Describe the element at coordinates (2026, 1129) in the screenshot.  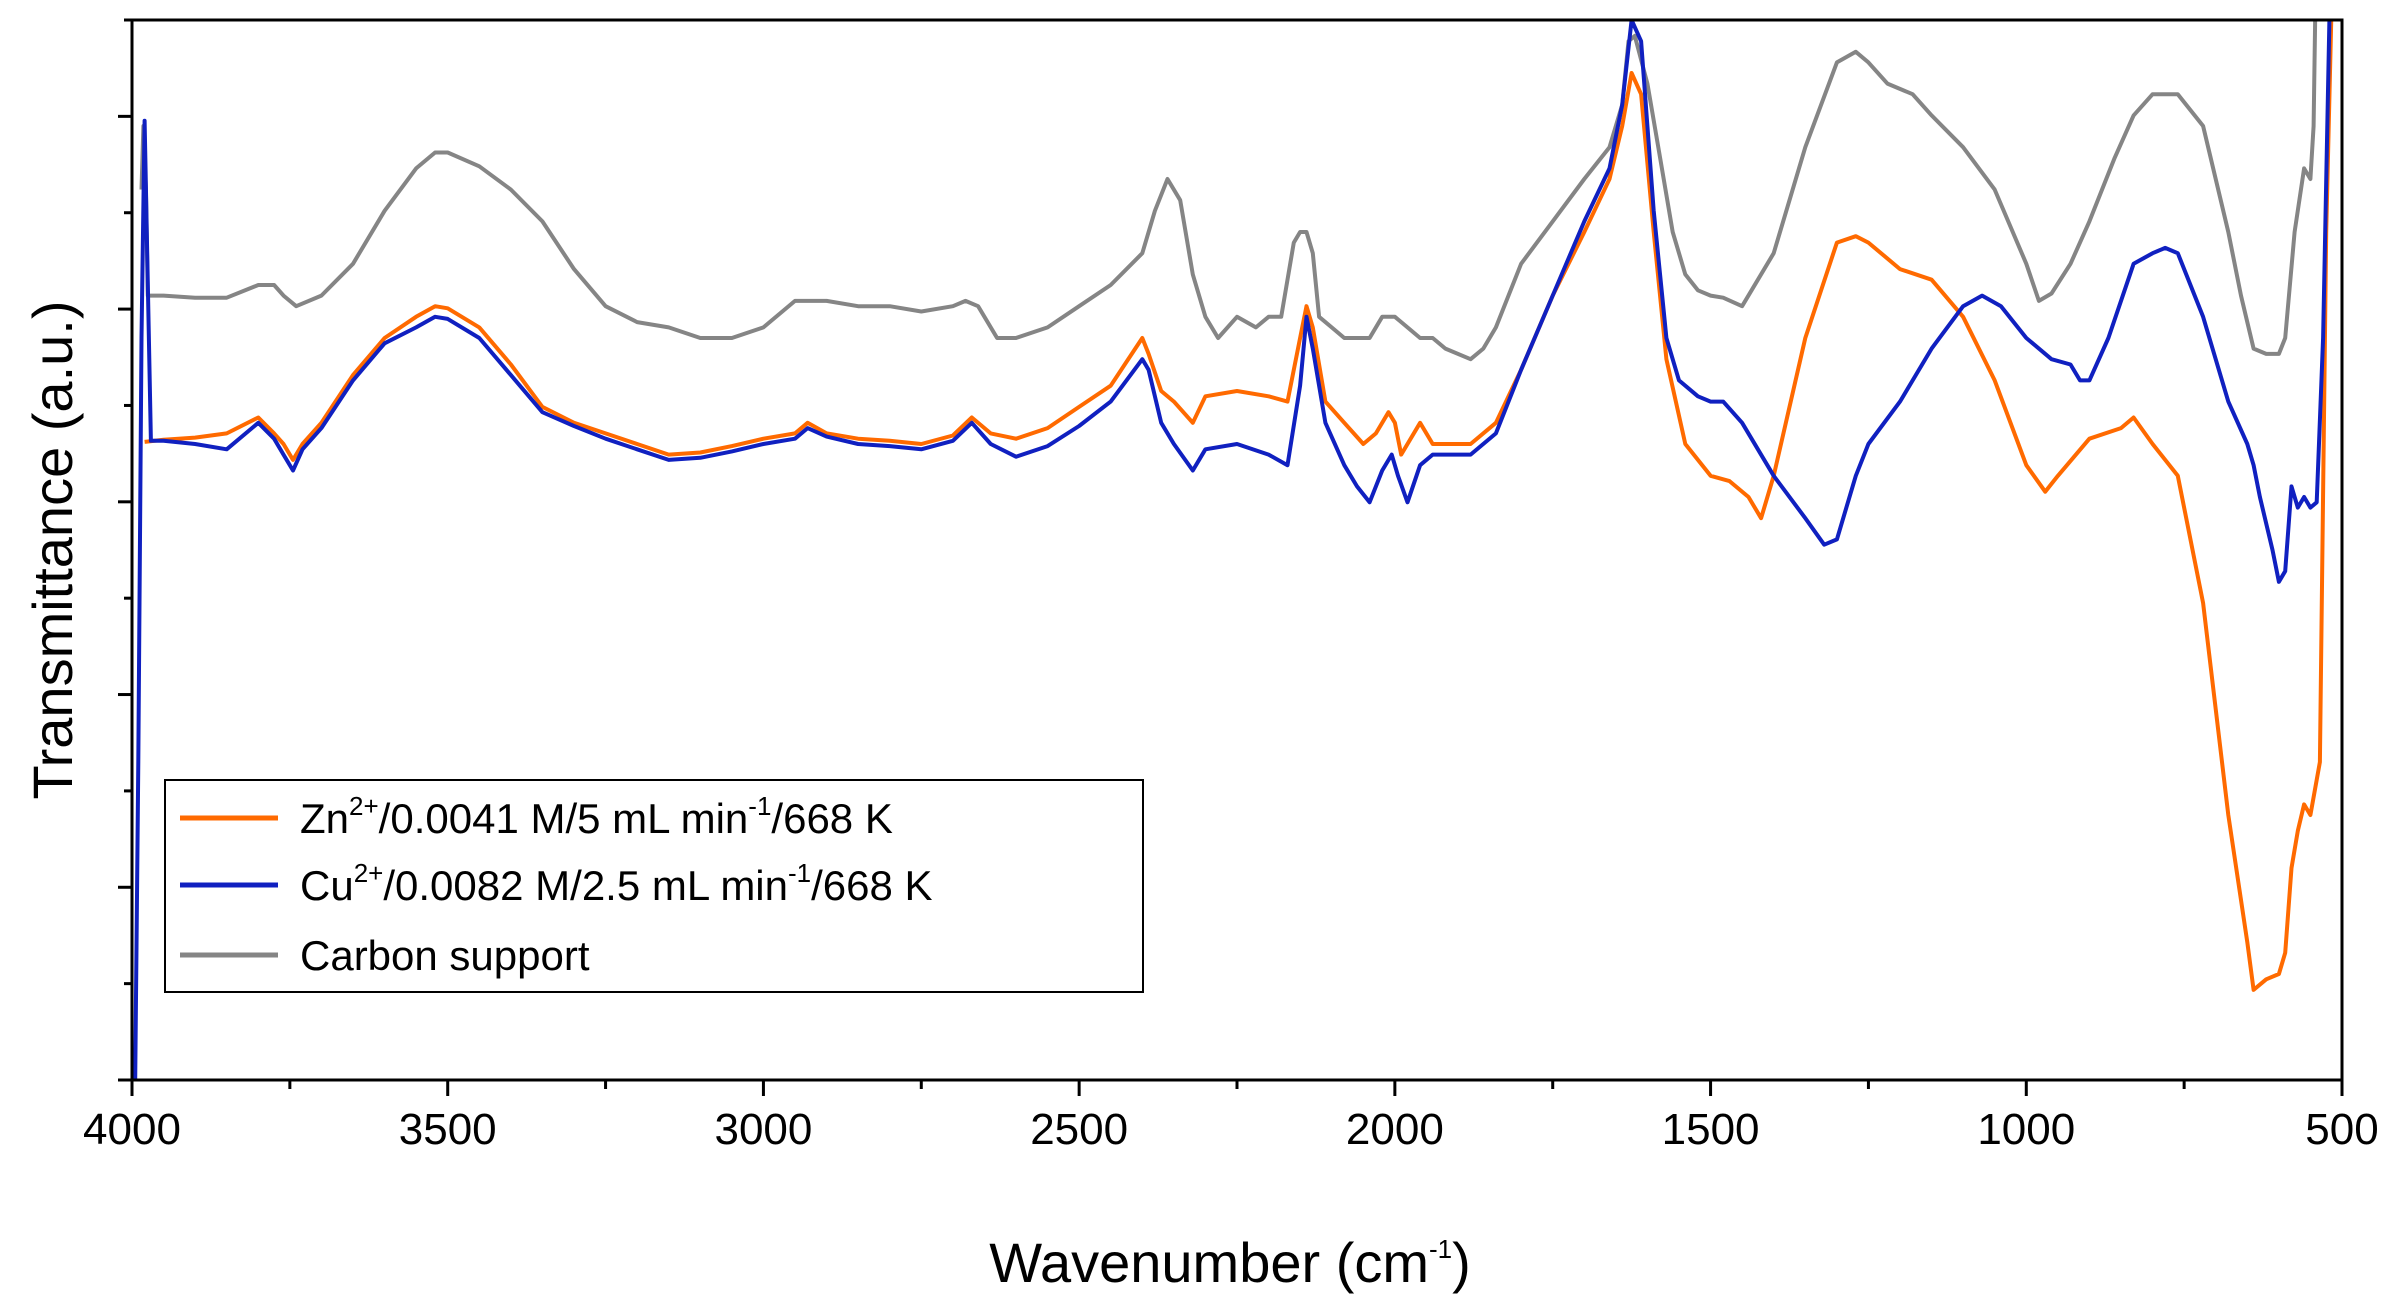
I see `x-tick-label: 1000` at that location.